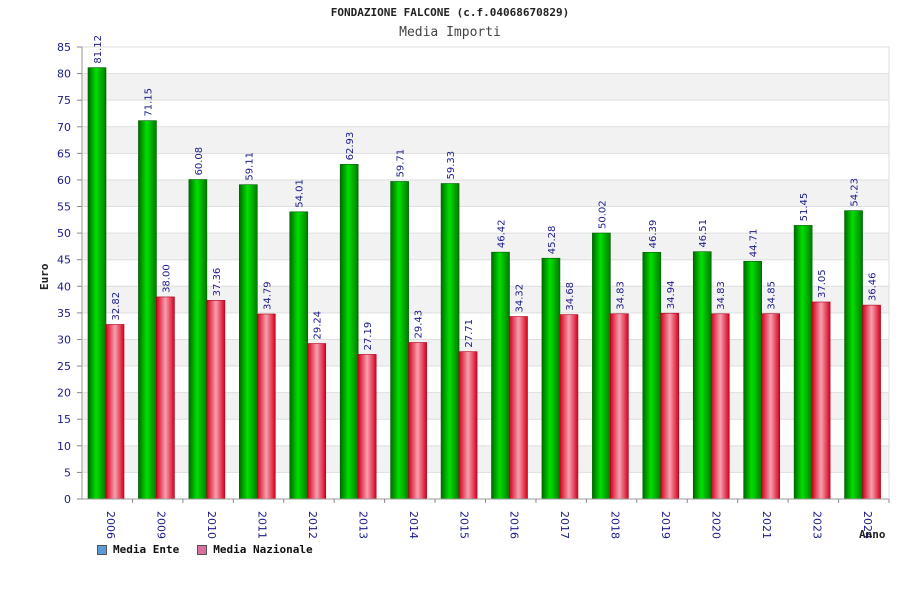 The image size is (900, 600). Describe the element at coordinates (146, 549) in the screenshot. I see `legend-label-media-ente: Media Ente` at that location.